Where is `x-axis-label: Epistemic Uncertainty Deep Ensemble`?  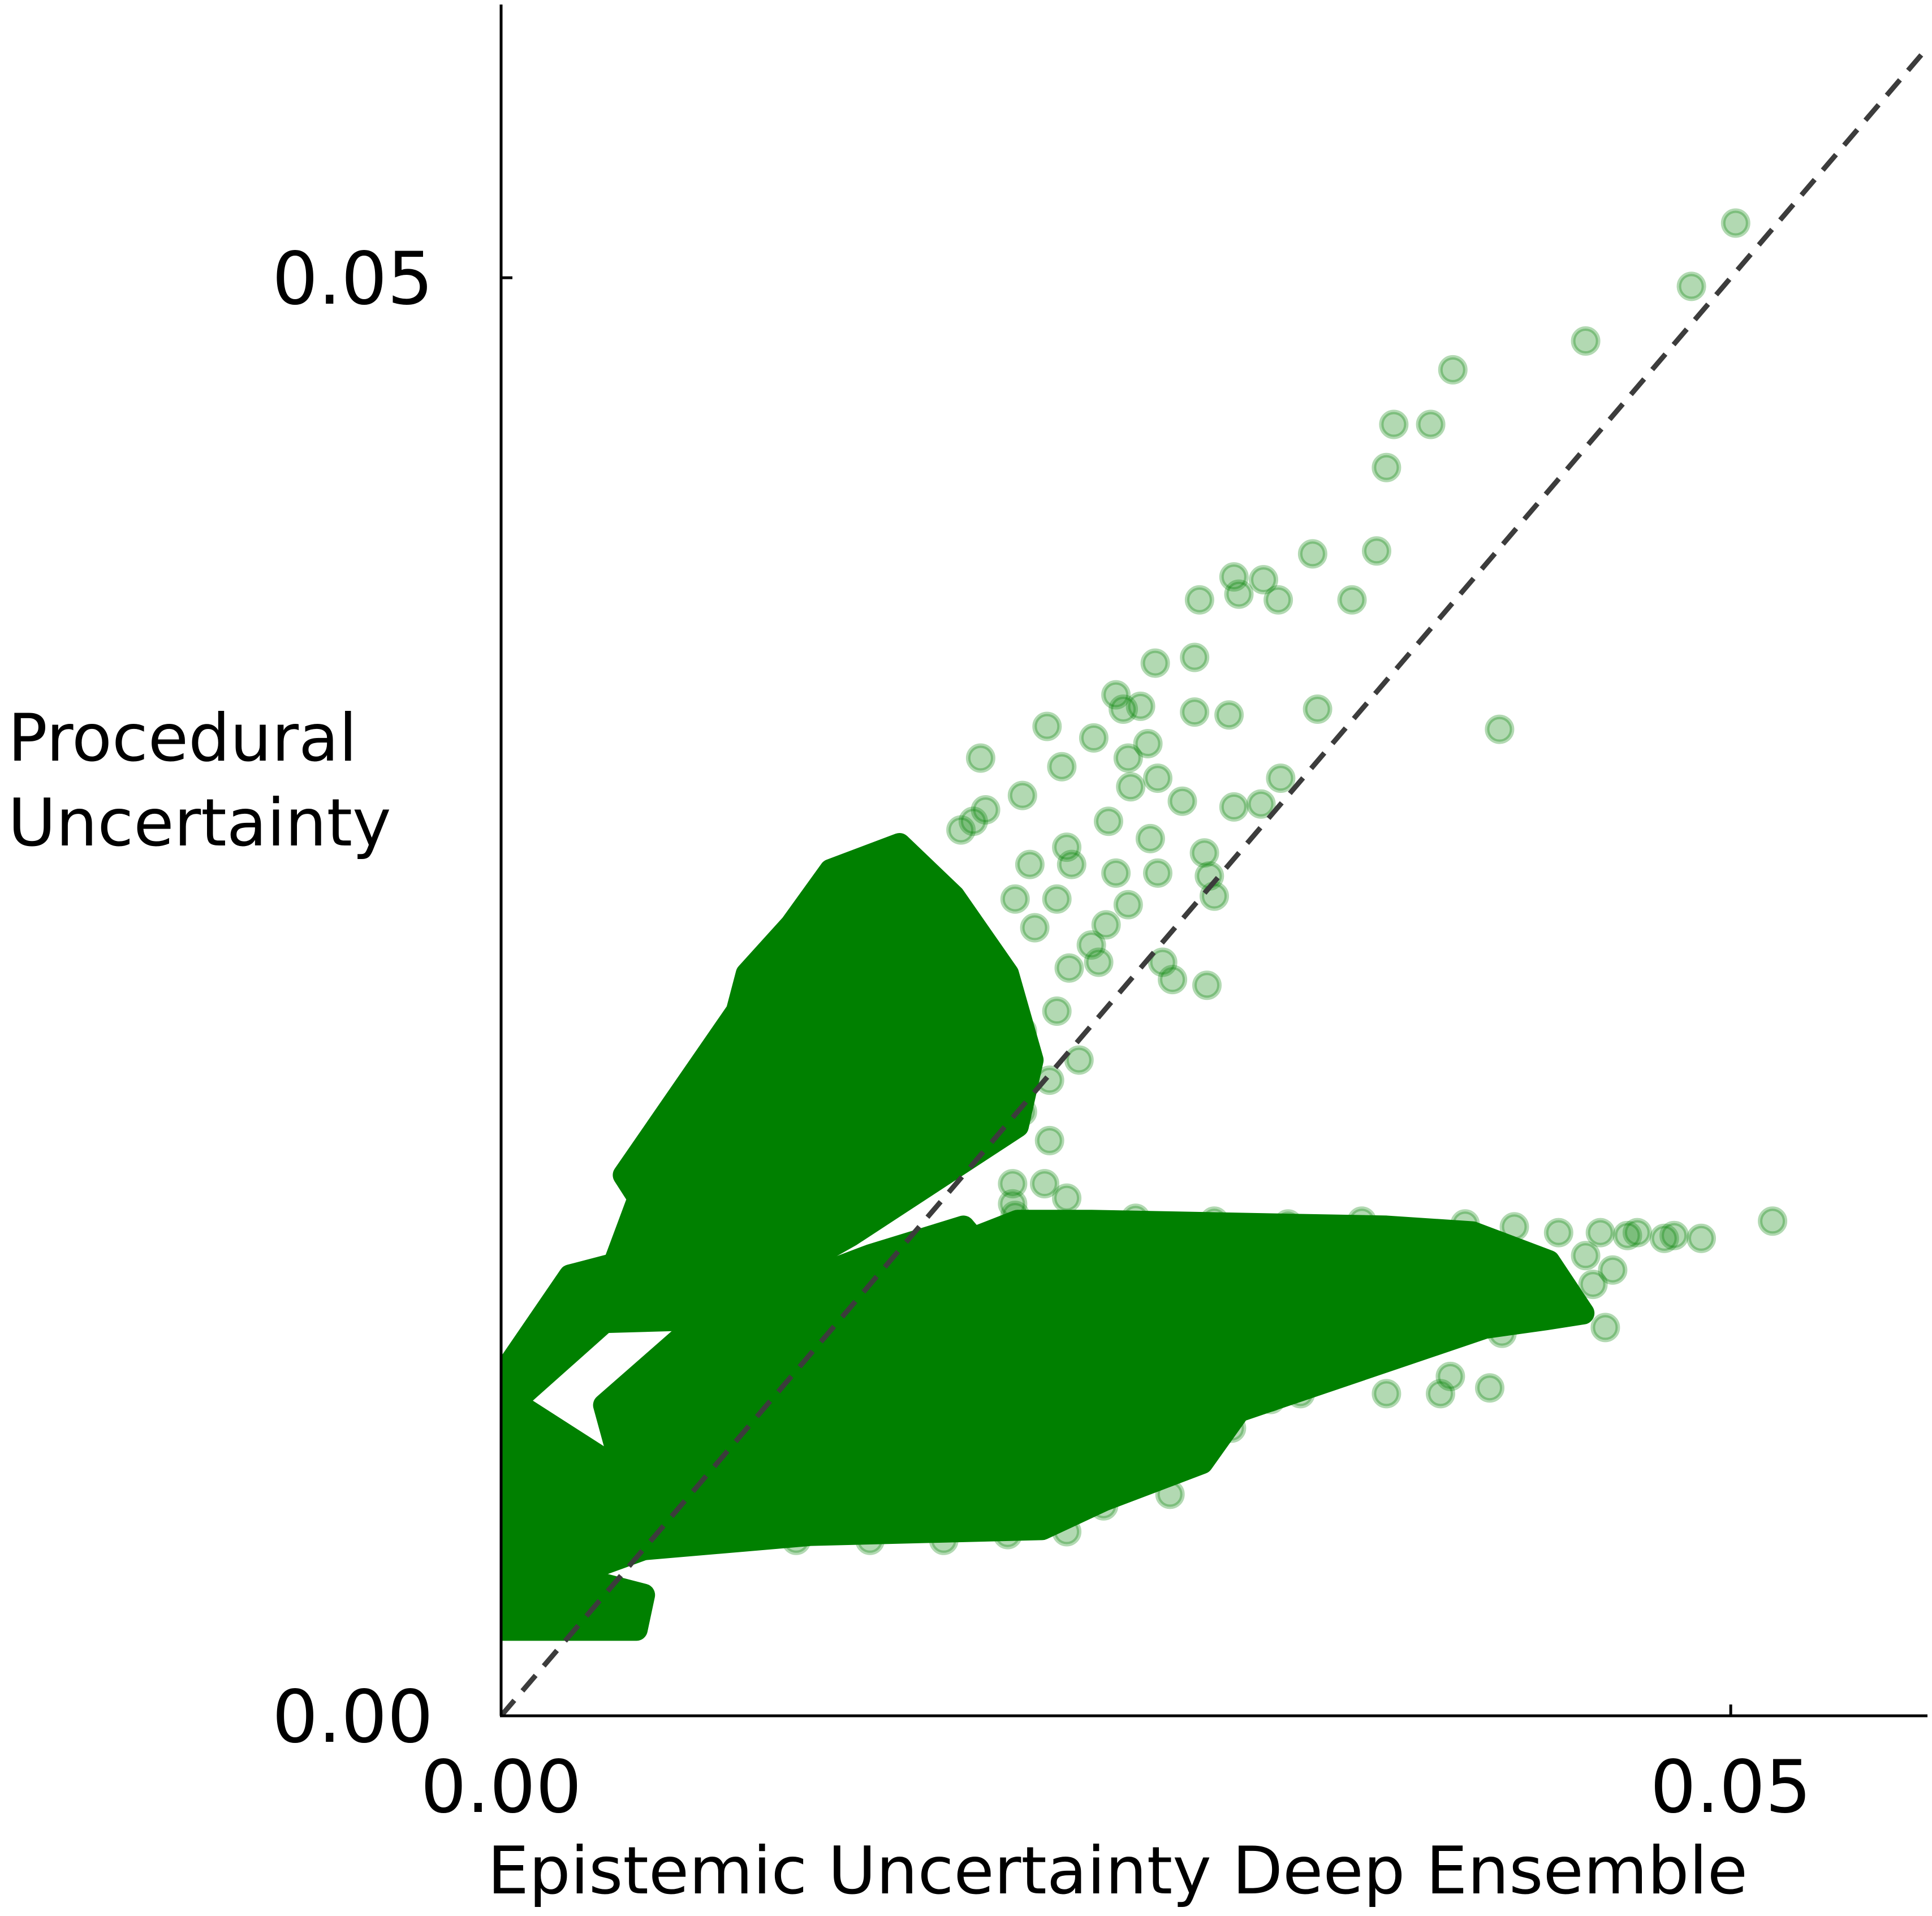
x-axis-label: Epistemic Uncertainty Deep Ensemble is located at coordinates (1118, 1871).